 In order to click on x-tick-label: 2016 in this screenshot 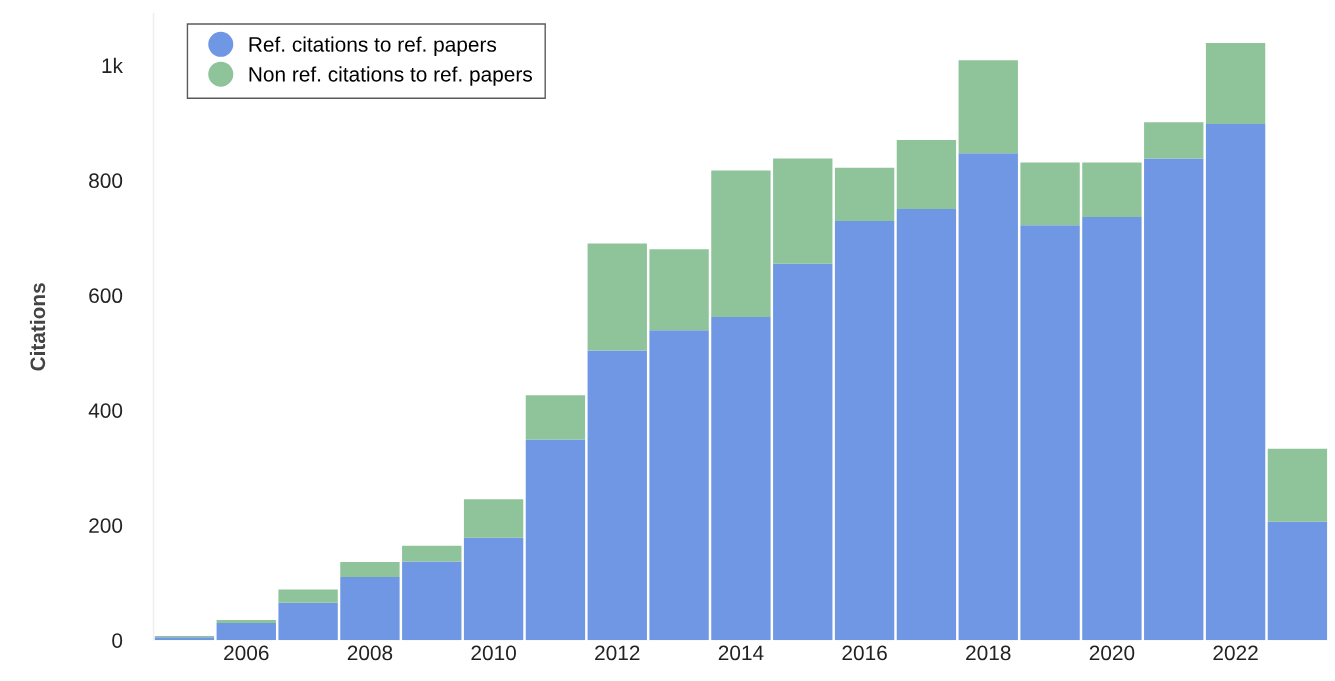, I will do `click(864, 653)`.